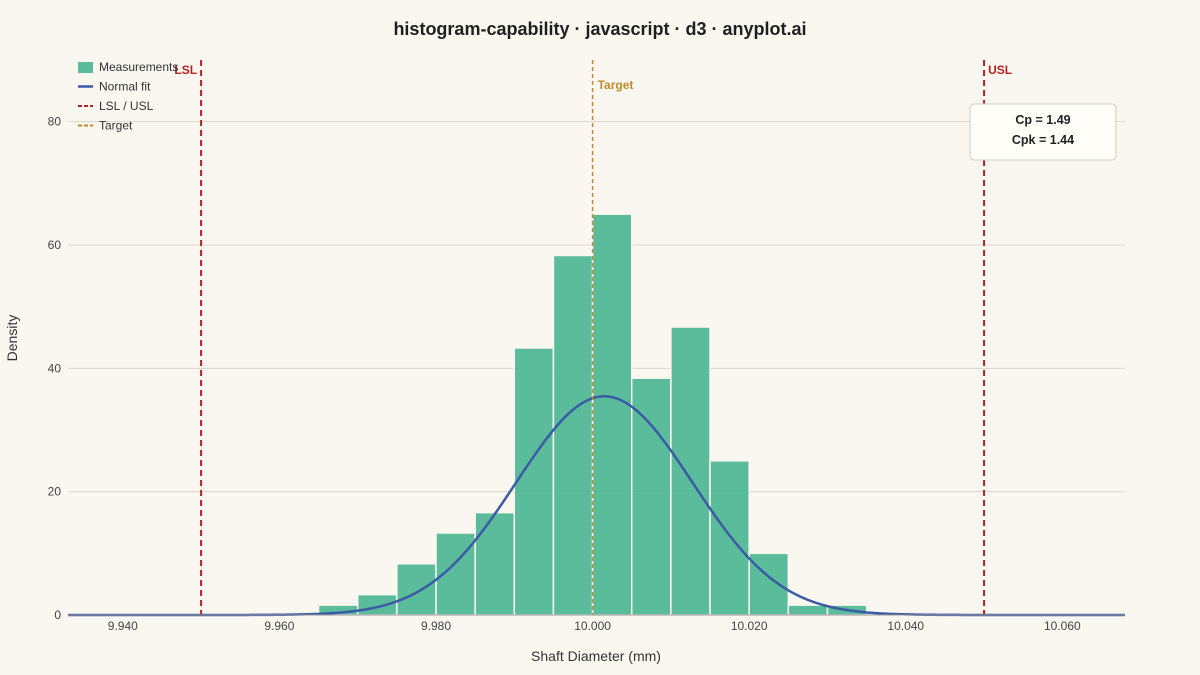 The image size is (1200, 675). What do you see at coordinates (436, 626) in the screenshot?
I see `x-tick-label-9.980: 9.980` at bounding box center [436, 626].